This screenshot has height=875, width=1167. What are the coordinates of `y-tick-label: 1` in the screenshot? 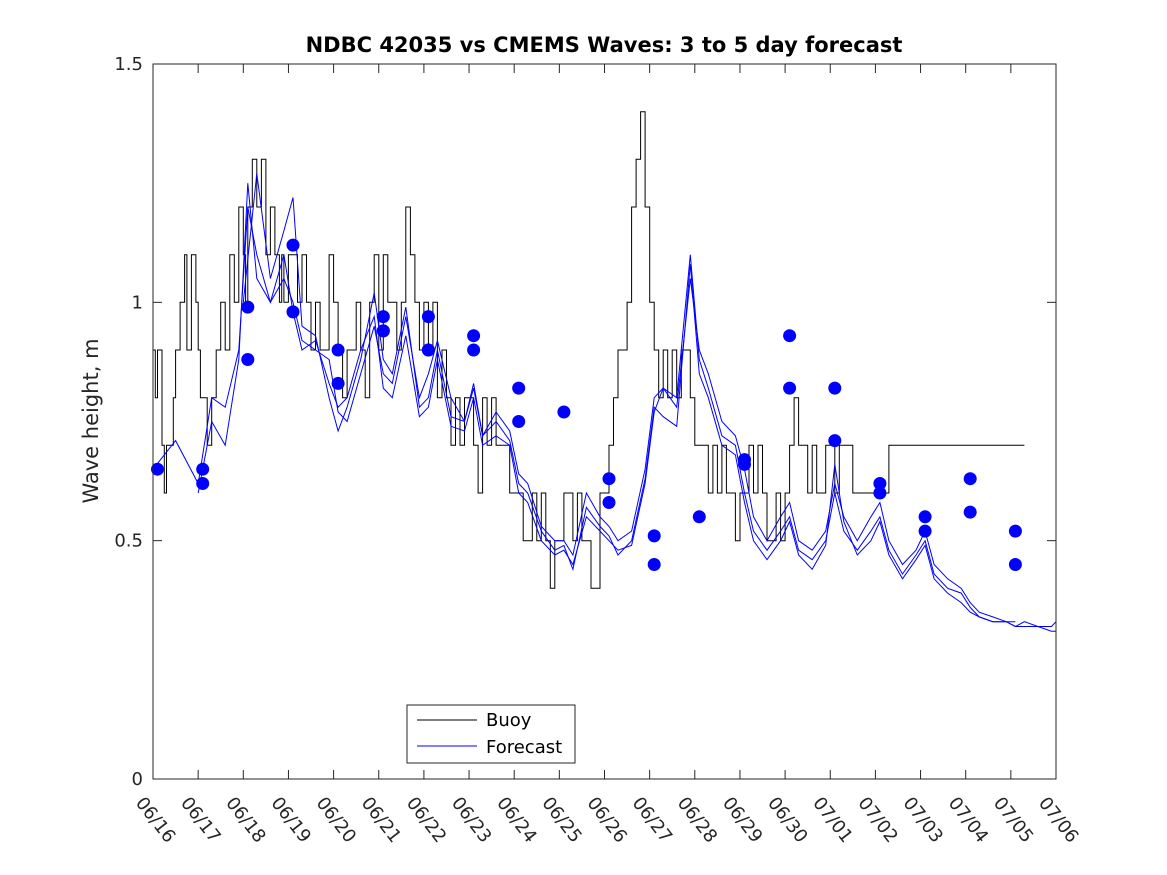 It's located at (137, 302).